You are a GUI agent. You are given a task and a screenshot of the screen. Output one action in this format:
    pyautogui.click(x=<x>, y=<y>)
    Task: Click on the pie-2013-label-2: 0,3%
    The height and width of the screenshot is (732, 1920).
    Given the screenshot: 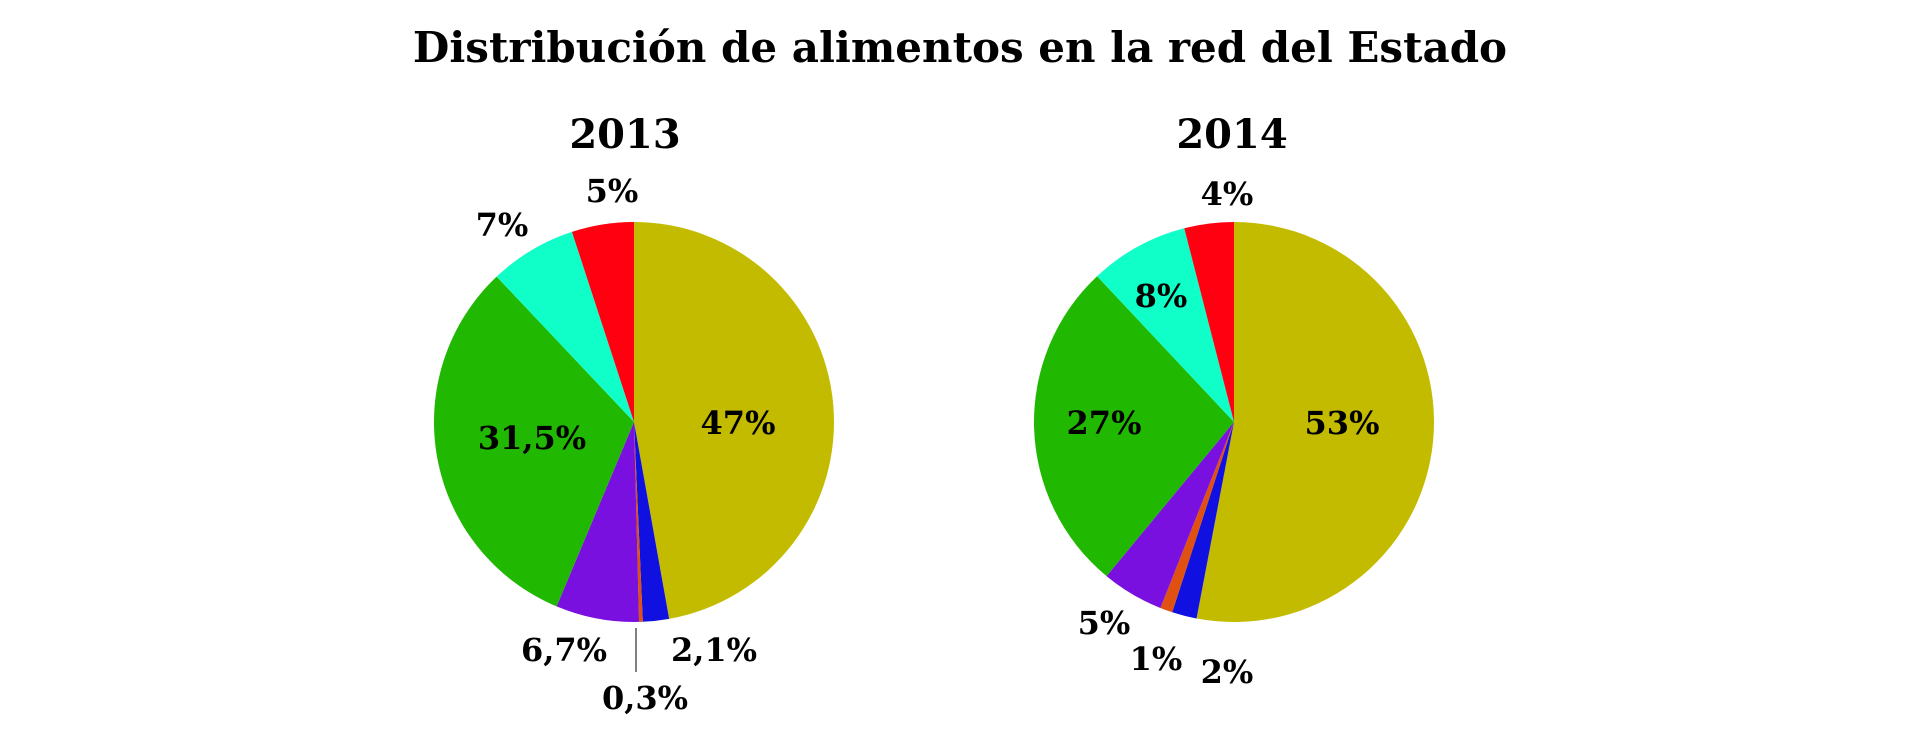 What is the action you would take?
    pyautogui.click(x=645, y=698)
    